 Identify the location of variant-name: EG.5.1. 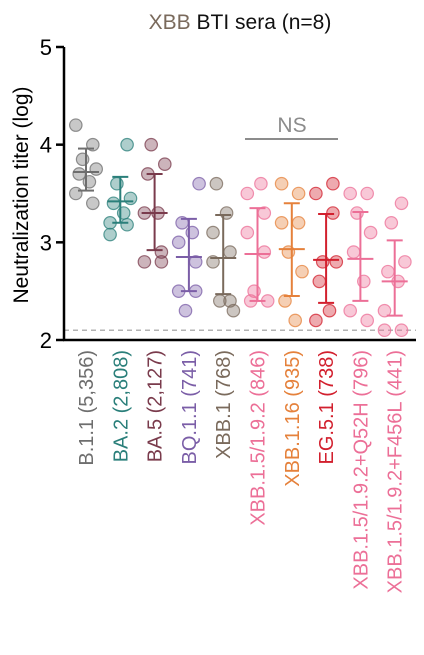
(327, 433).